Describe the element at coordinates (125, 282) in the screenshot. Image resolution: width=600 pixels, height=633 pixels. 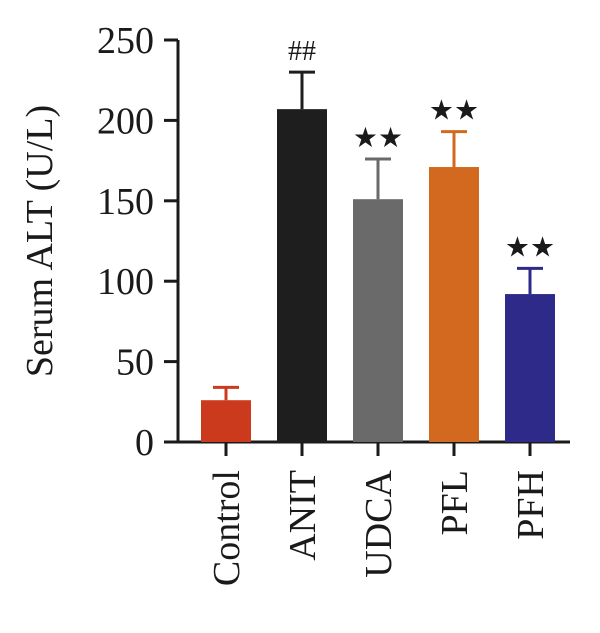
I see `y-tick-label: 100` at that location.